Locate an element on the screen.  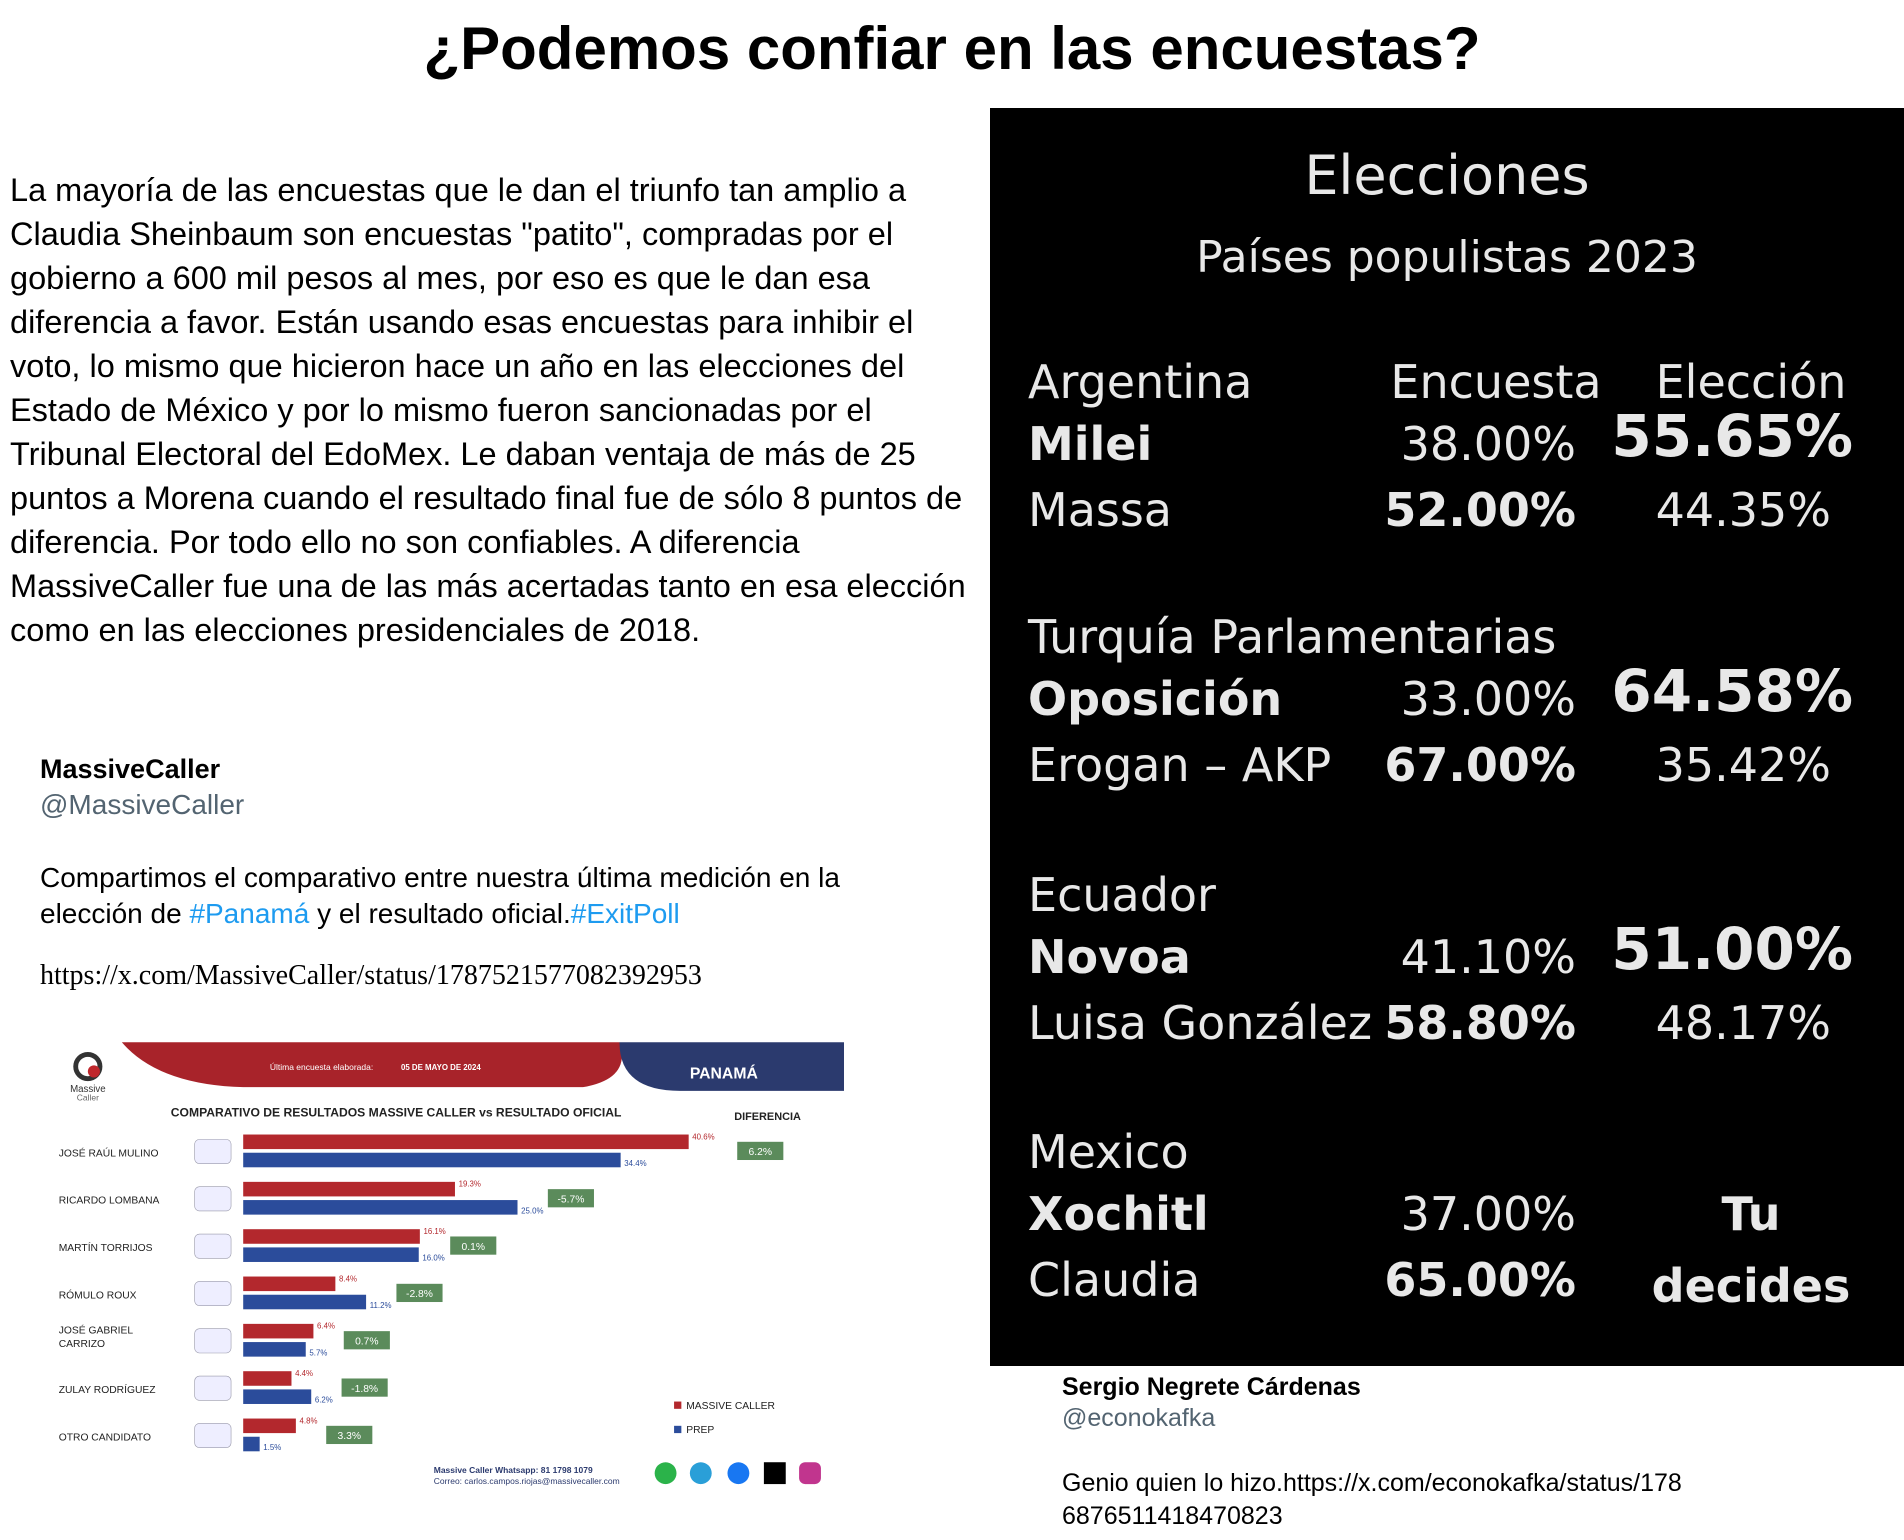
election-value: 35.42% is located at coordinates (1743, 765).